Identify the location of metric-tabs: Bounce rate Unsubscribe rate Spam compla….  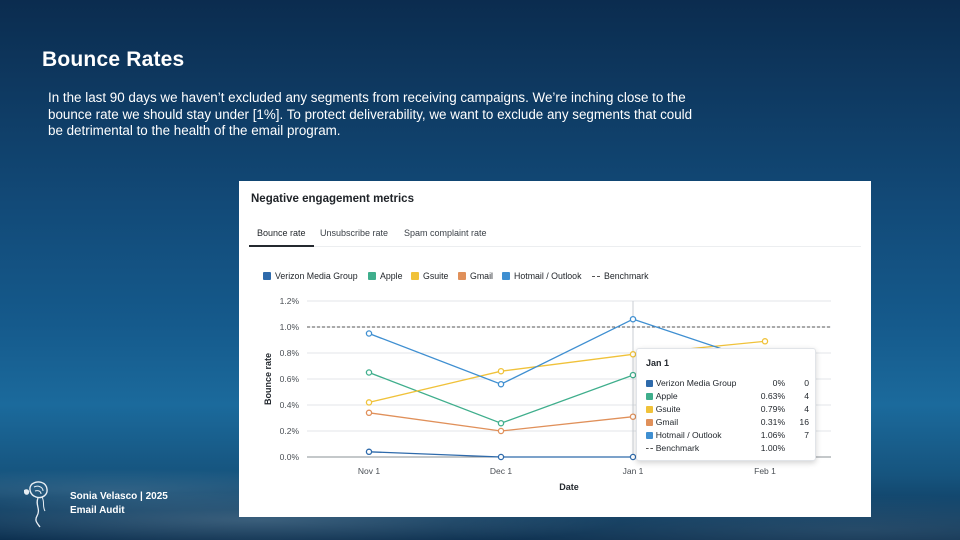
(555, 234).